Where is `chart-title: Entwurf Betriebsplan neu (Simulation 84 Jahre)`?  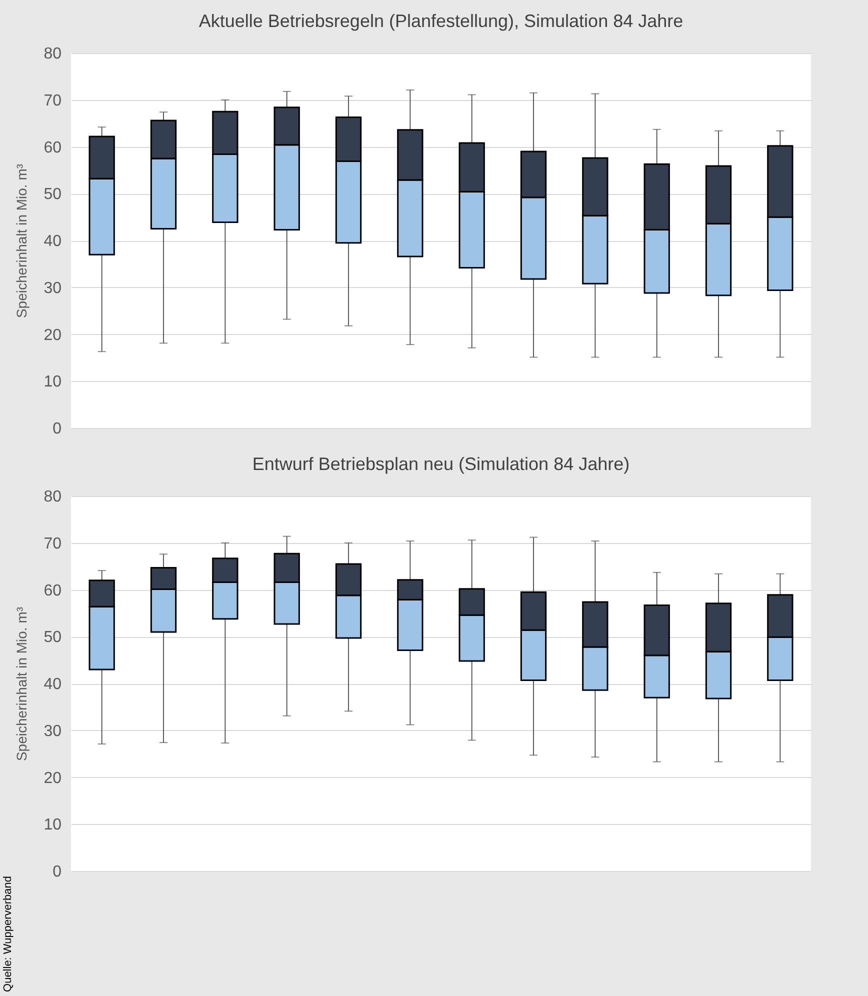
chart-title: Entwurf Betriebsplan neu (Simulation 84 Jahre) is located at coordinates (441, 464).